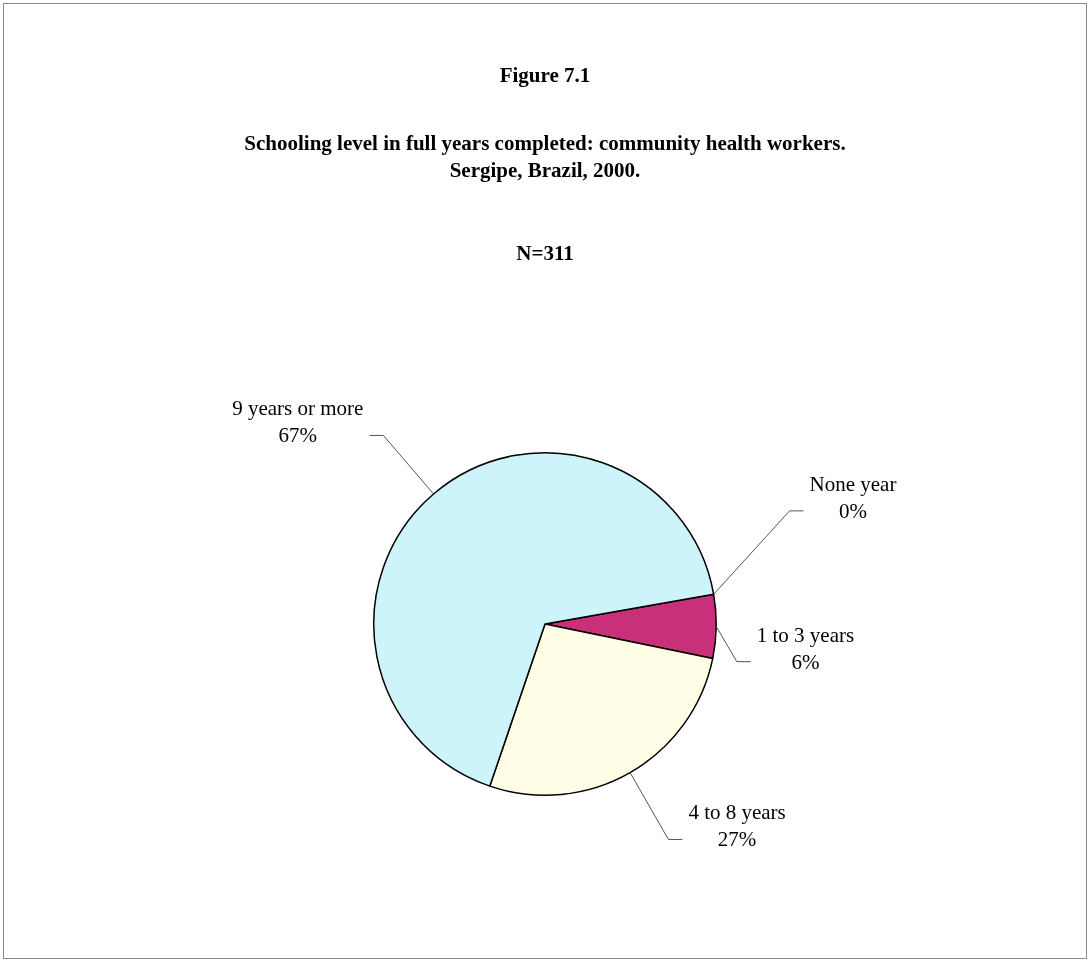 The height and width of the screenshot is (962, 1090). What do you see at coordinates (545, 253) in the screenshot?
I see `text: N=311` at bounding box center [545, 253].